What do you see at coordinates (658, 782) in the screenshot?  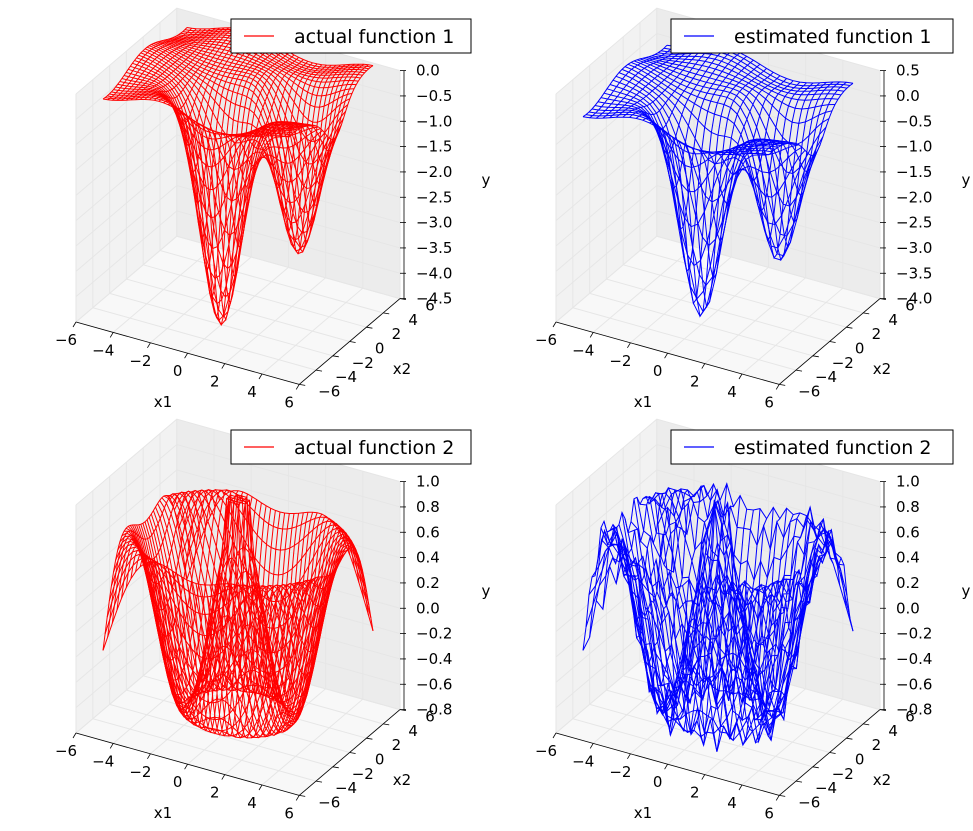 I see `x-tick-label: 0` at bounding box center [658, 782].